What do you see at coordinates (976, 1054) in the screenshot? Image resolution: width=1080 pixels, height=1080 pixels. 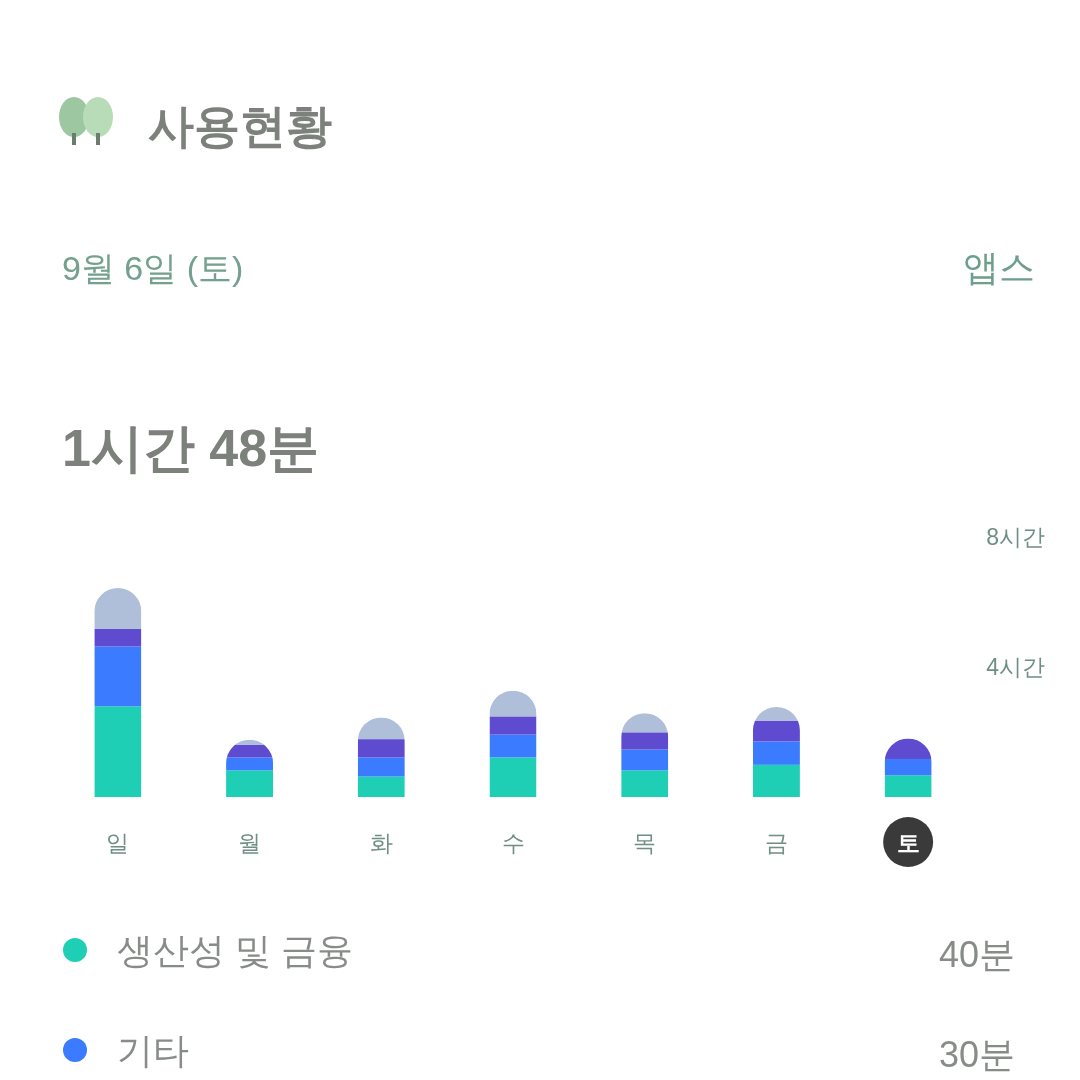 I see `text: 30분` at bounding box center [976, 1054].